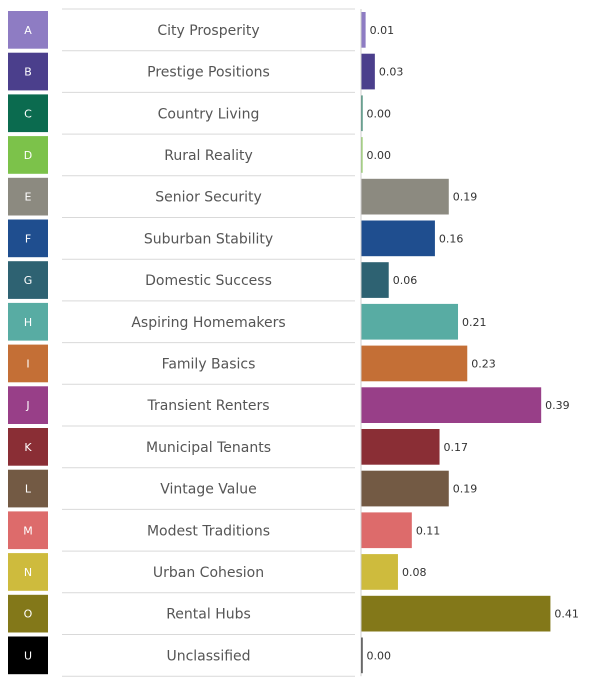 The image size is (603, 688). What do you see at coordinates (391, 72) in the screenshot?
I see `value-label: 0.03` at bounding box center [391, 72].